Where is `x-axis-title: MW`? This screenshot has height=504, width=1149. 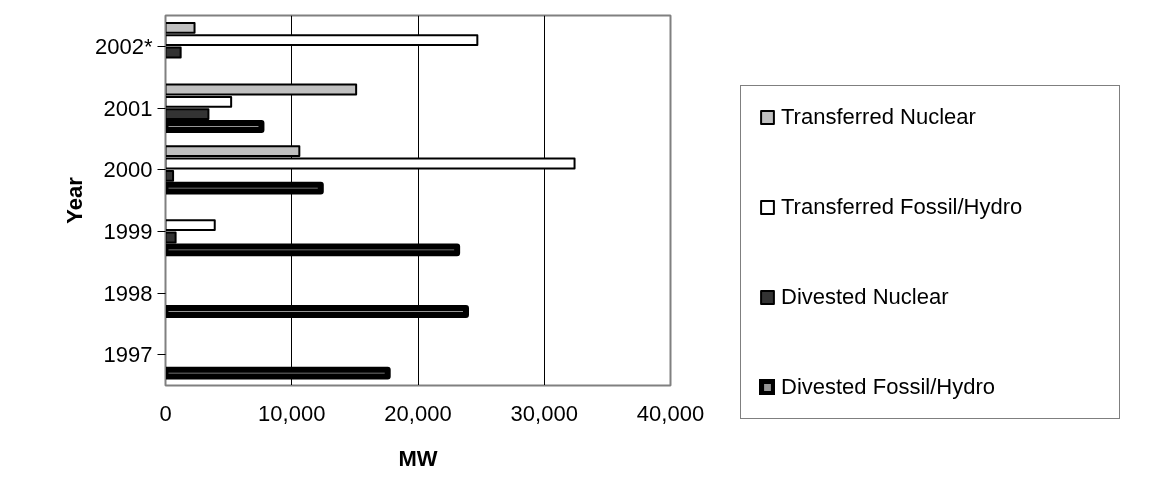
x-axis-title: MW is located at coordinates (418, 458).